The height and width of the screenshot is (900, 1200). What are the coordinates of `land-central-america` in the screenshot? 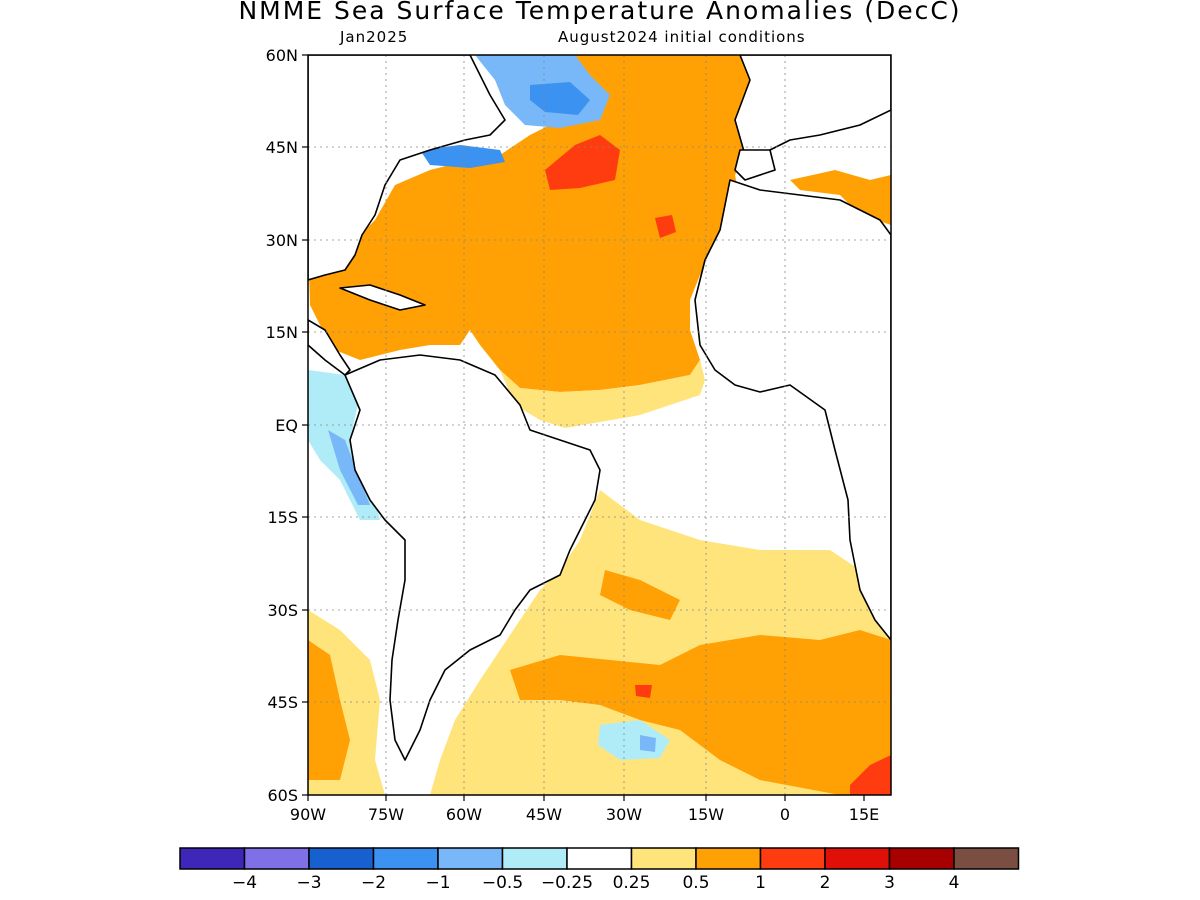 It's located at (329, 347).